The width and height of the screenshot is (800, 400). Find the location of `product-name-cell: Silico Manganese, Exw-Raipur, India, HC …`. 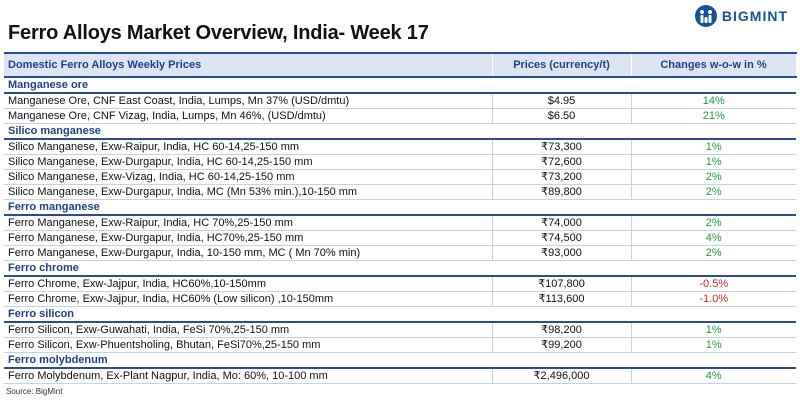

product-name-cell: Silico Manganese, Exw-Raipur, India, HC … is located at coordinates (248, 147).